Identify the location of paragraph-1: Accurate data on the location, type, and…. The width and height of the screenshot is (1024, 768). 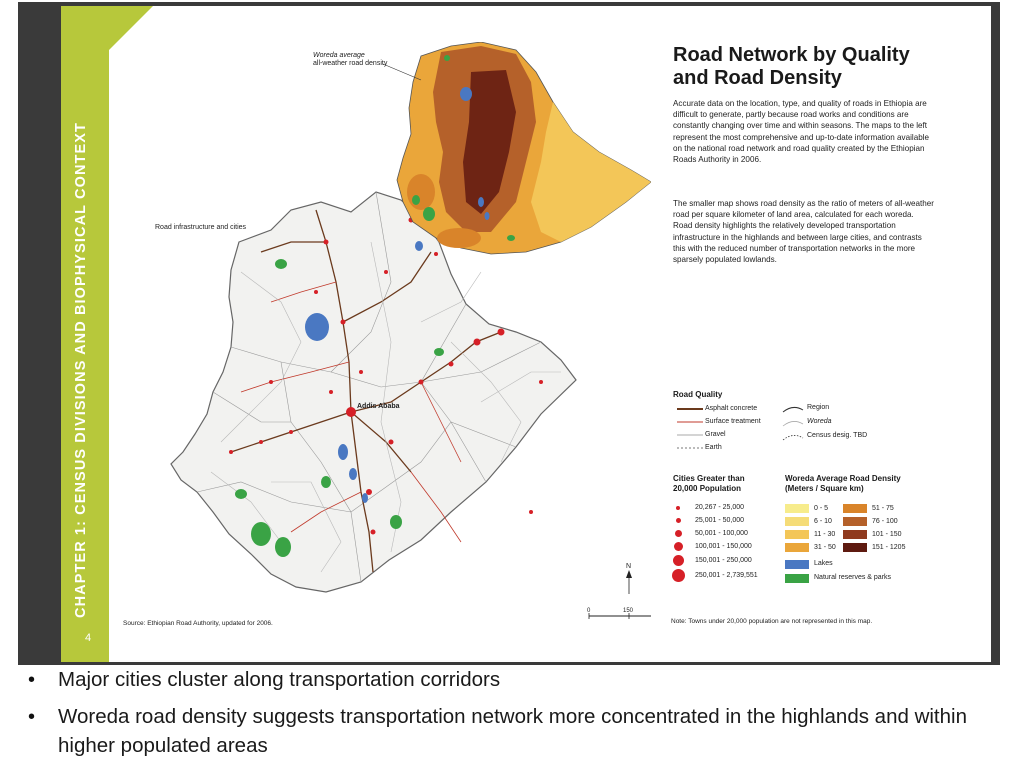
(801, 132).